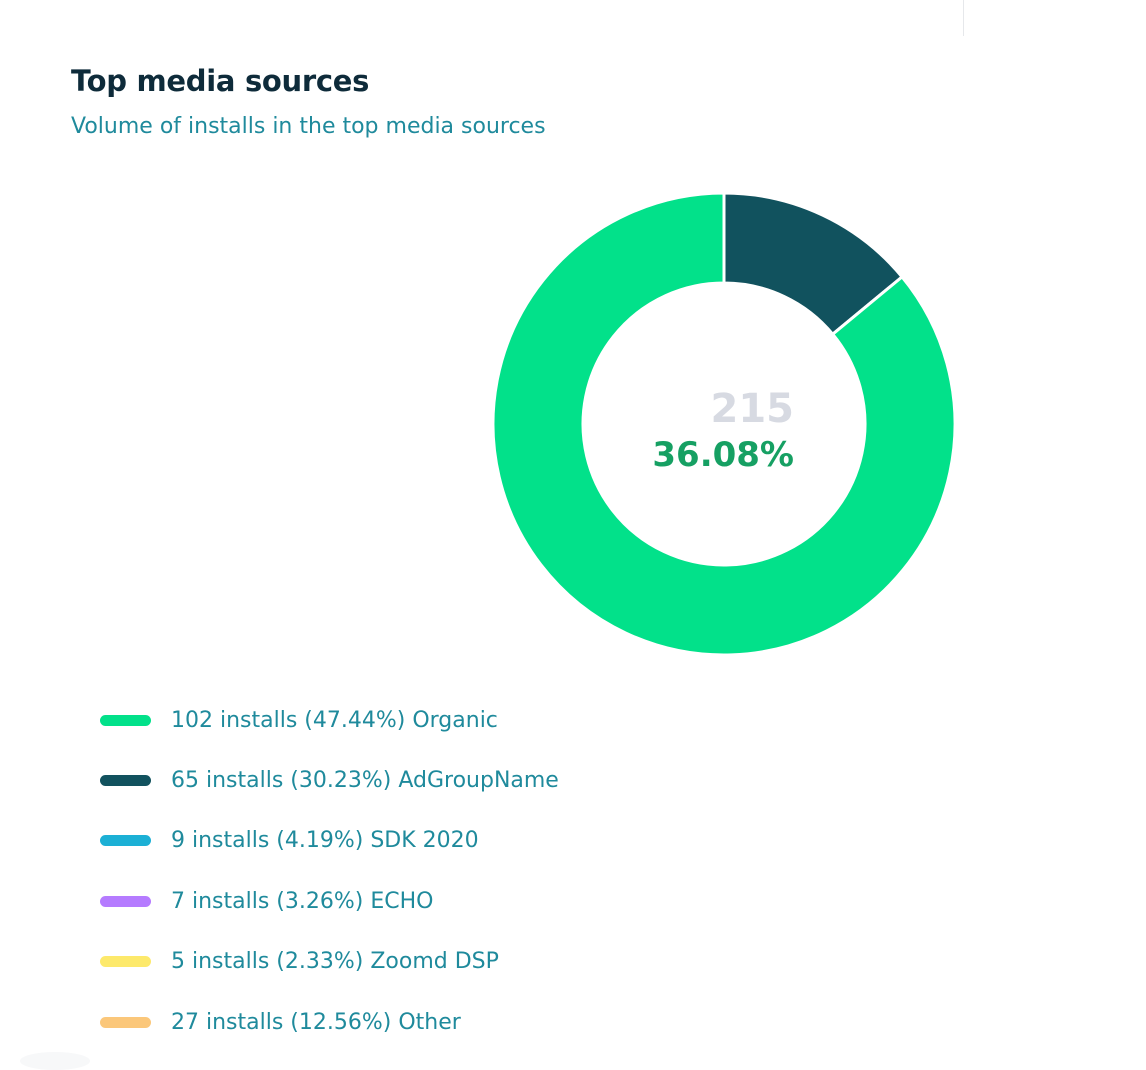  What do you see at coordinates (335, 962) in the screenshot?
I see `legend-label: 5 installs (2.33%) Zoomd DSP` at bounding box center [335, 962].